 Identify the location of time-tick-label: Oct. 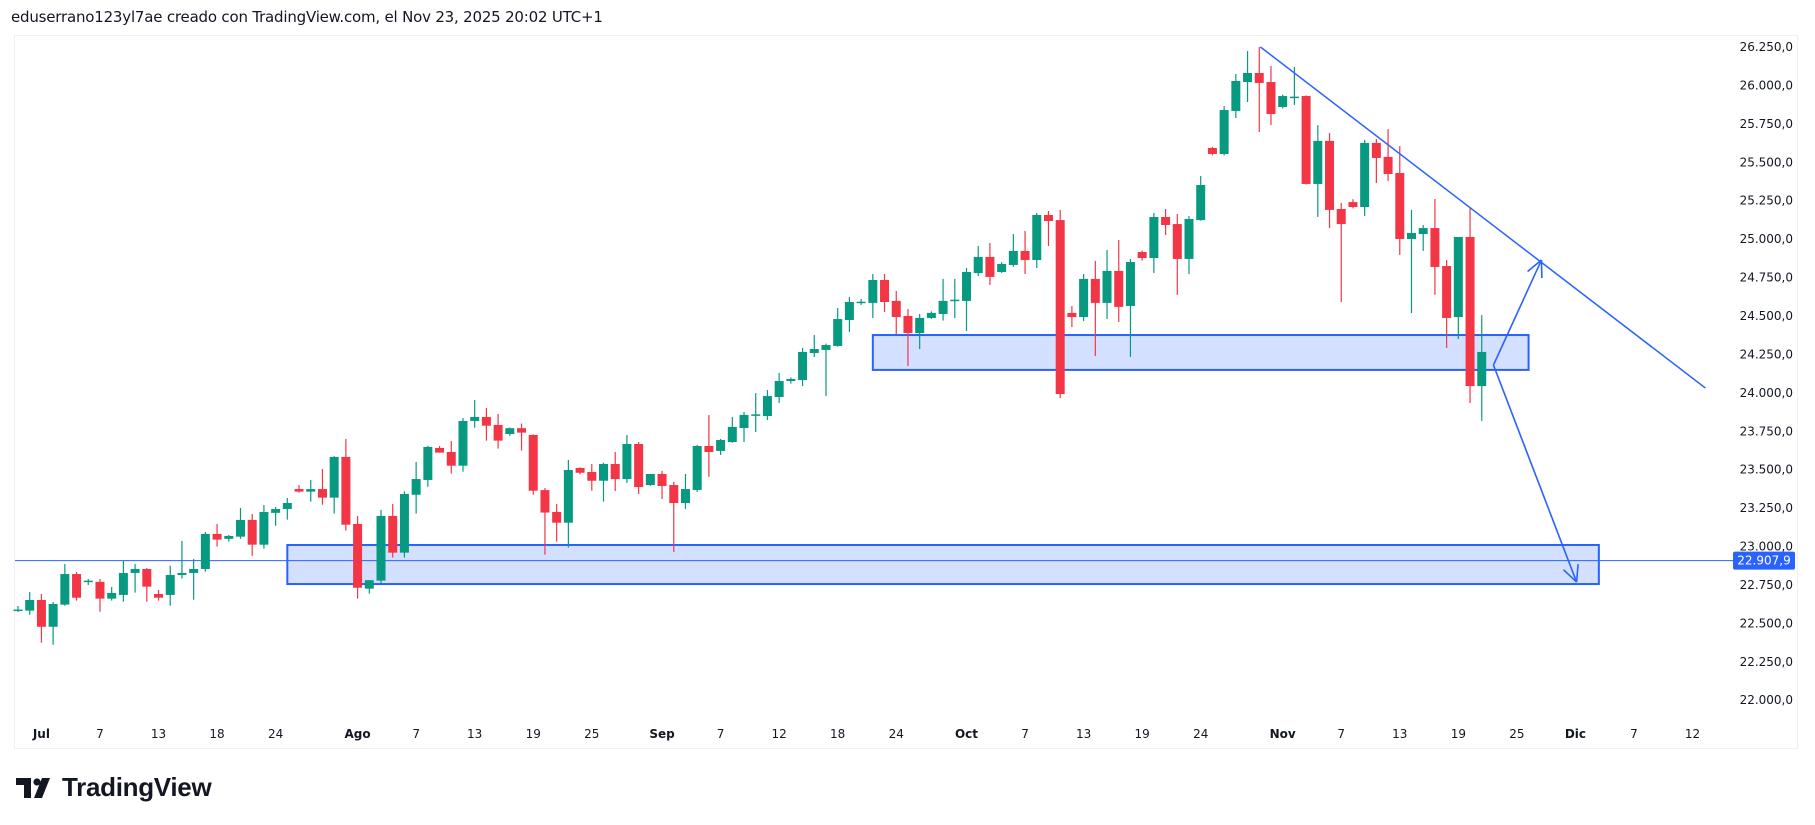
(966, 734).